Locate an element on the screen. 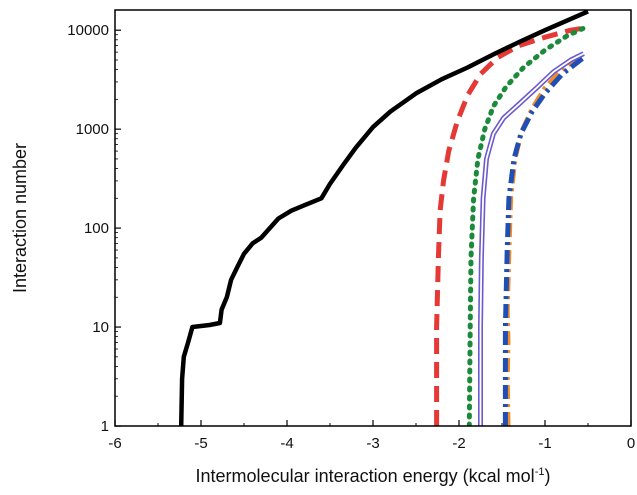 This screenshot has height=495, width=637. y-tick-label: 1 is located at coordinates (105, 426).